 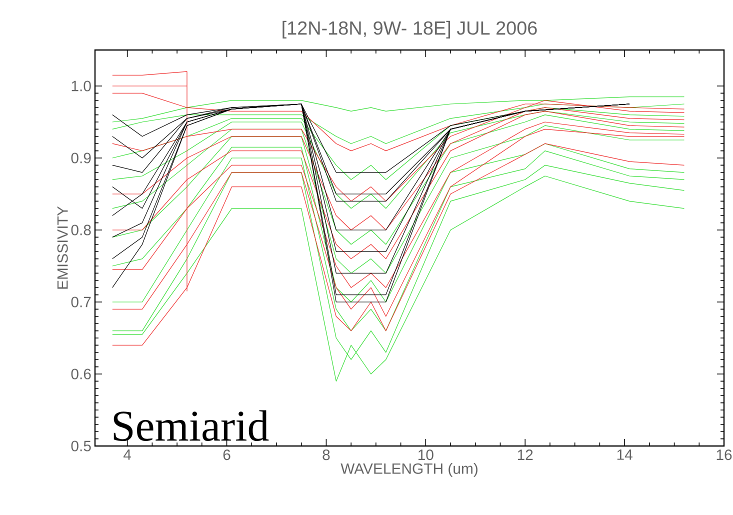 What do you see at coordinates (426, 455) in the screenshot?
I see `x-tick-label: 10` at bounding box center [426, 455].